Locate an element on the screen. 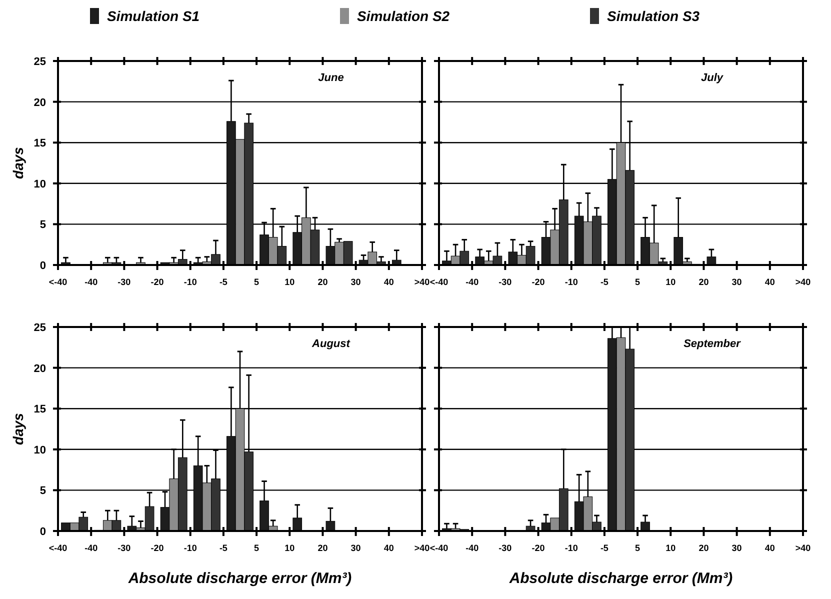  text: July is located at coordinates (712, 78).